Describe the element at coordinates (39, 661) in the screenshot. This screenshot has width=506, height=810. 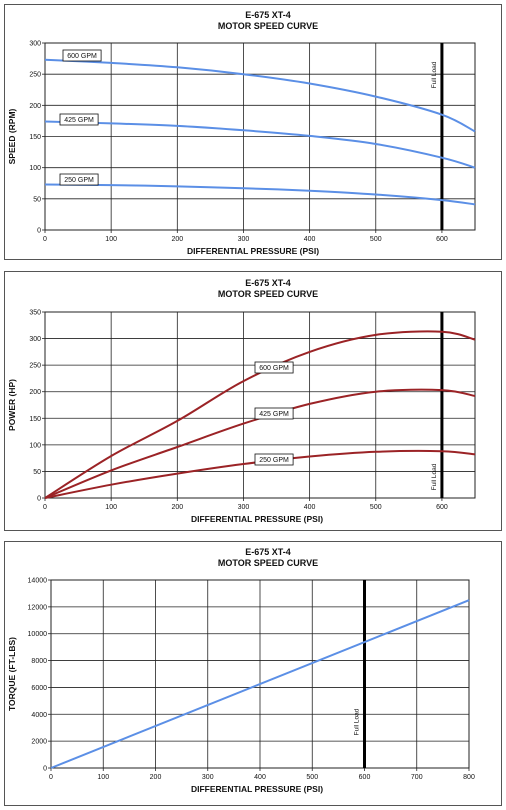
I see `y-tick-label: 8000` at that location.